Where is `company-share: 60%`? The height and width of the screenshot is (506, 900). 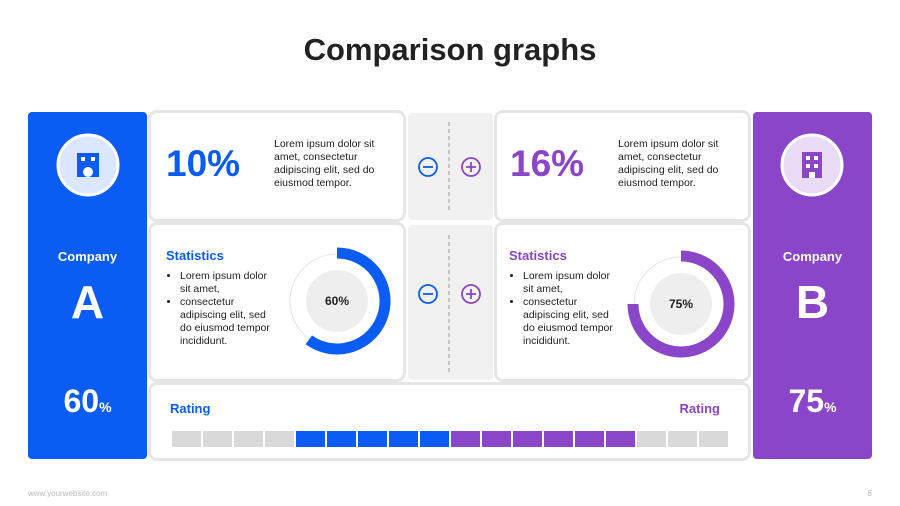 company-share: 60% is located at coordinates (87, 401).